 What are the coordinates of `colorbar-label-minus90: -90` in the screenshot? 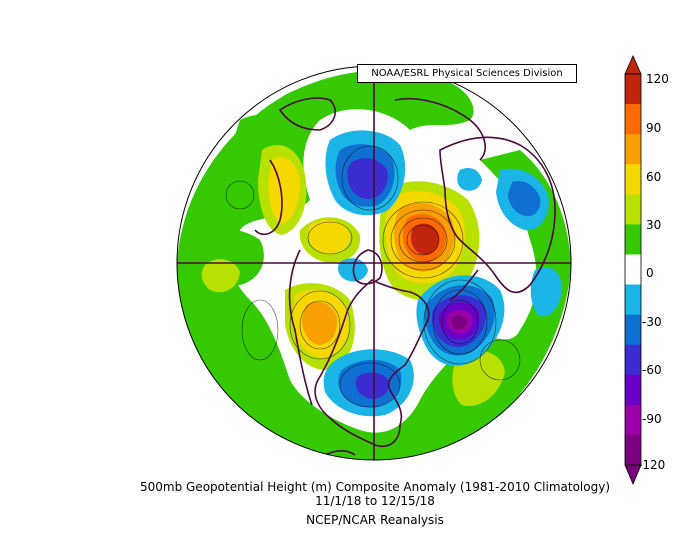 It's located at (652, 419).